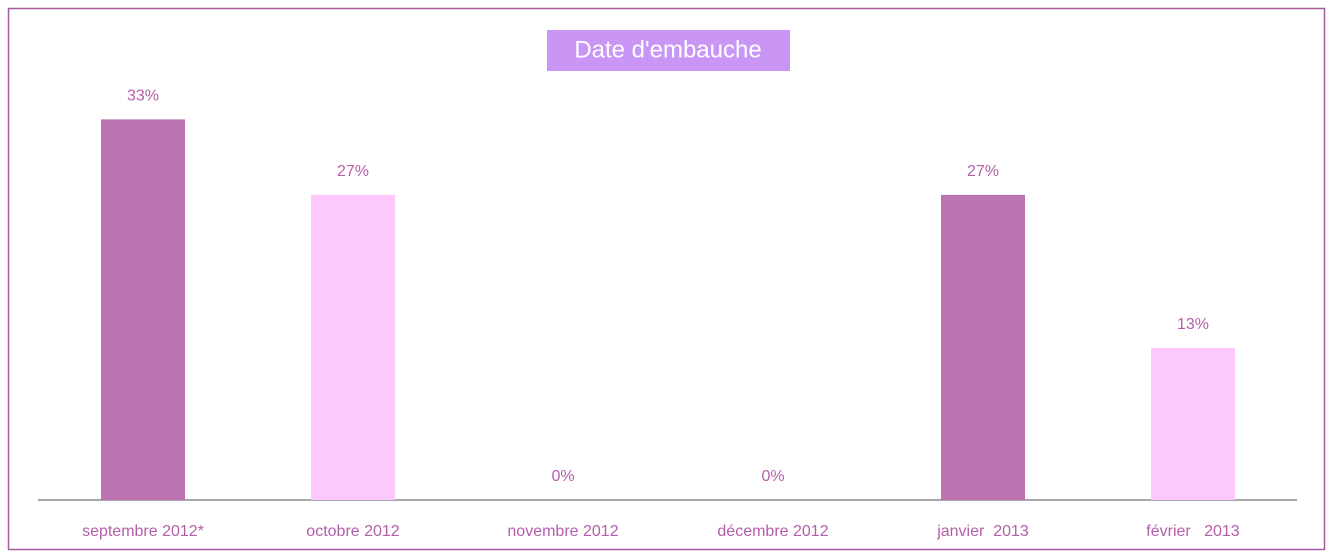  I want to click on chart-title: Date d'embauche, so click(667, 49).